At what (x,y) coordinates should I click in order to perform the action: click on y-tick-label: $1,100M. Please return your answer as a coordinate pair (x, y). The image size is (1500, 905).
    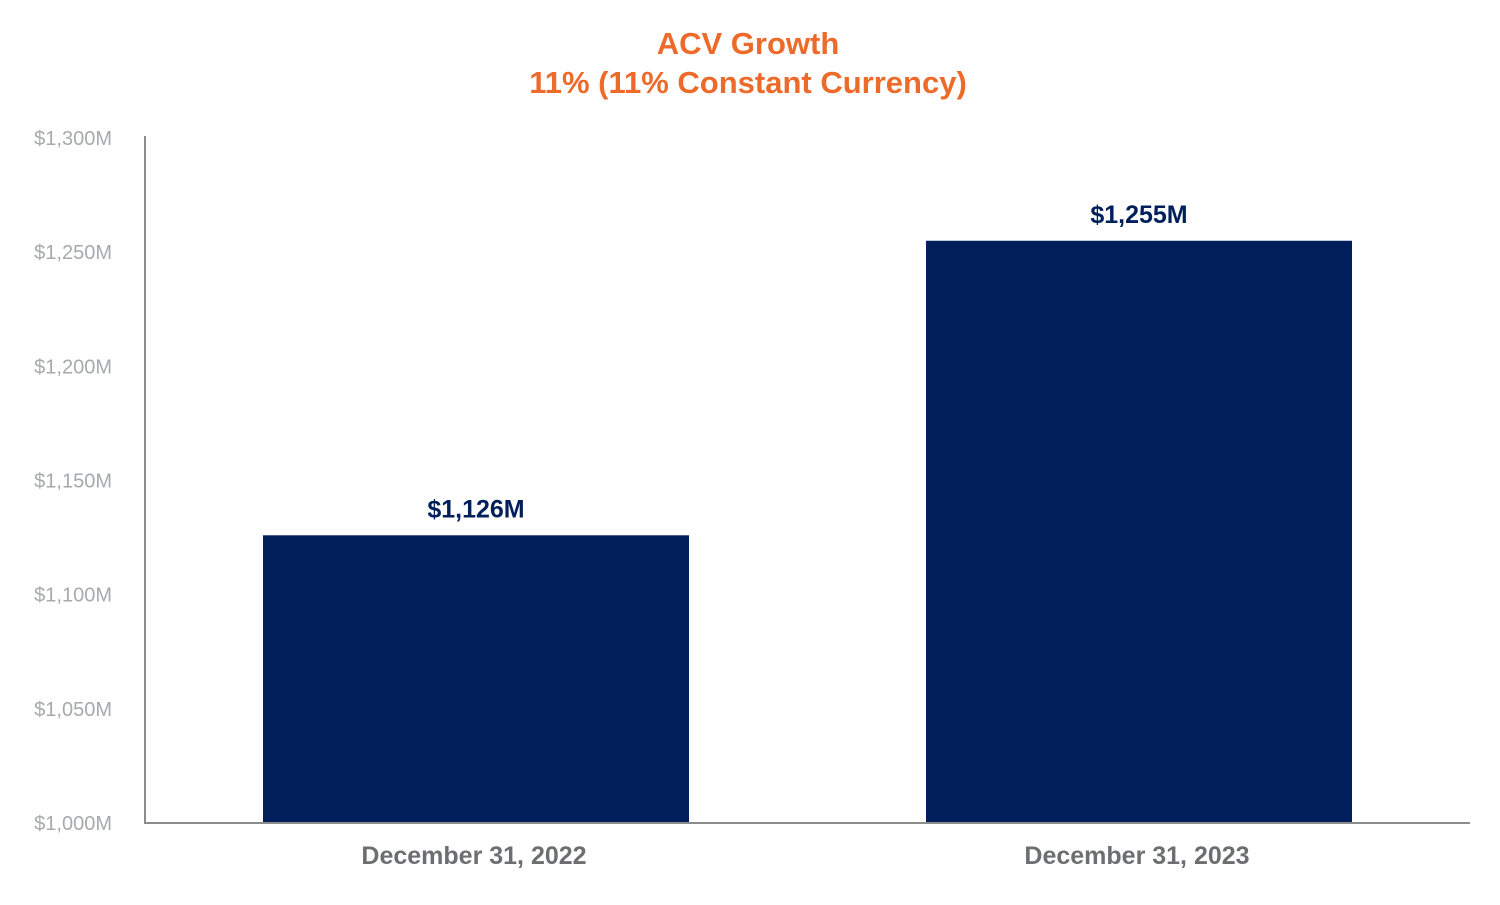
    Looking at the image, I should click on (73, 596).